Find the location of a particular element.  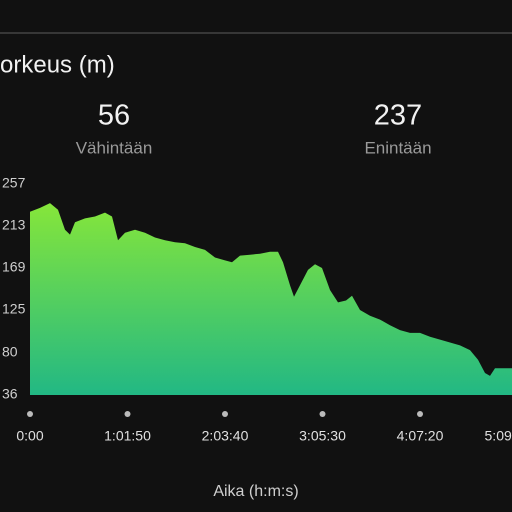

x-tick-label: 0:00 is located at coordinates (29, 436).